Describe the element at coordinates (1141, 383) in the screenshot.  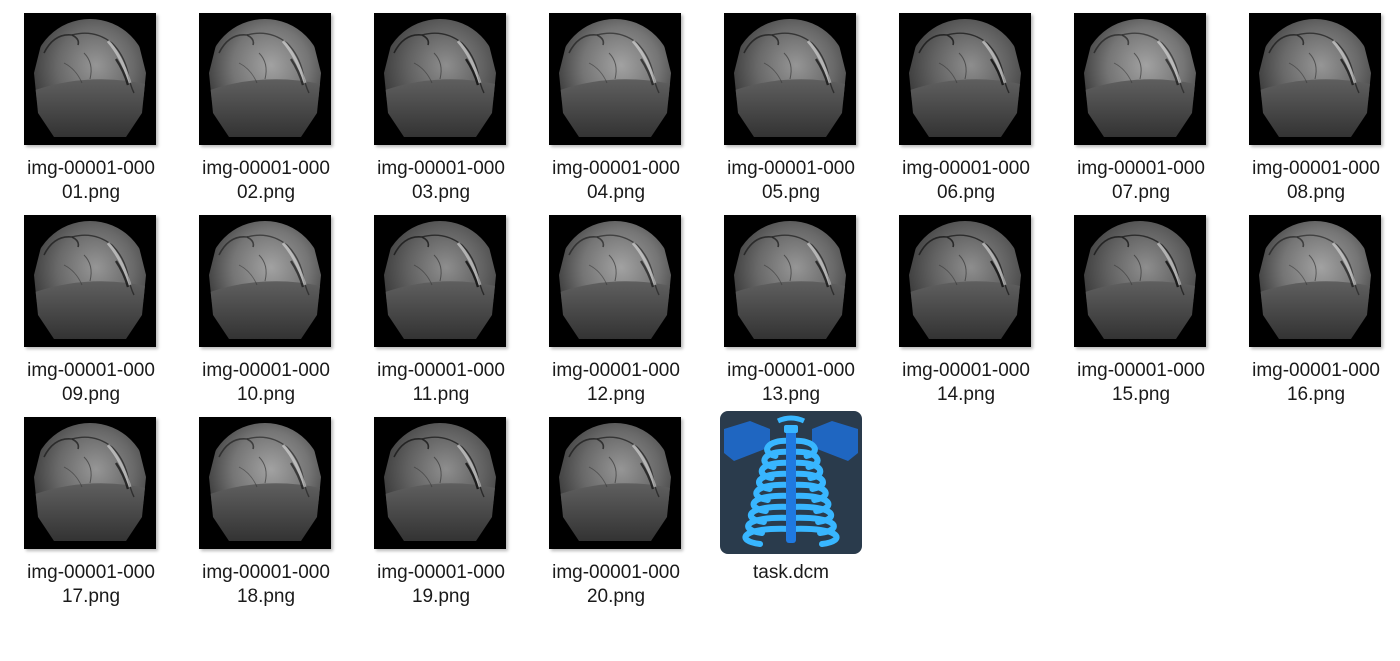
I see `file-name-label: img-00001-000 15.png` at that location.